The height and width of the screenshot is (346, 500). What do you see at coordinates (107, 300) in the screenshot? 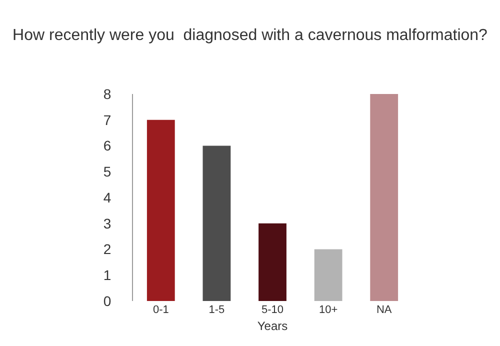
I see `y-tick-label: 0` at bounding box center [107, 300].